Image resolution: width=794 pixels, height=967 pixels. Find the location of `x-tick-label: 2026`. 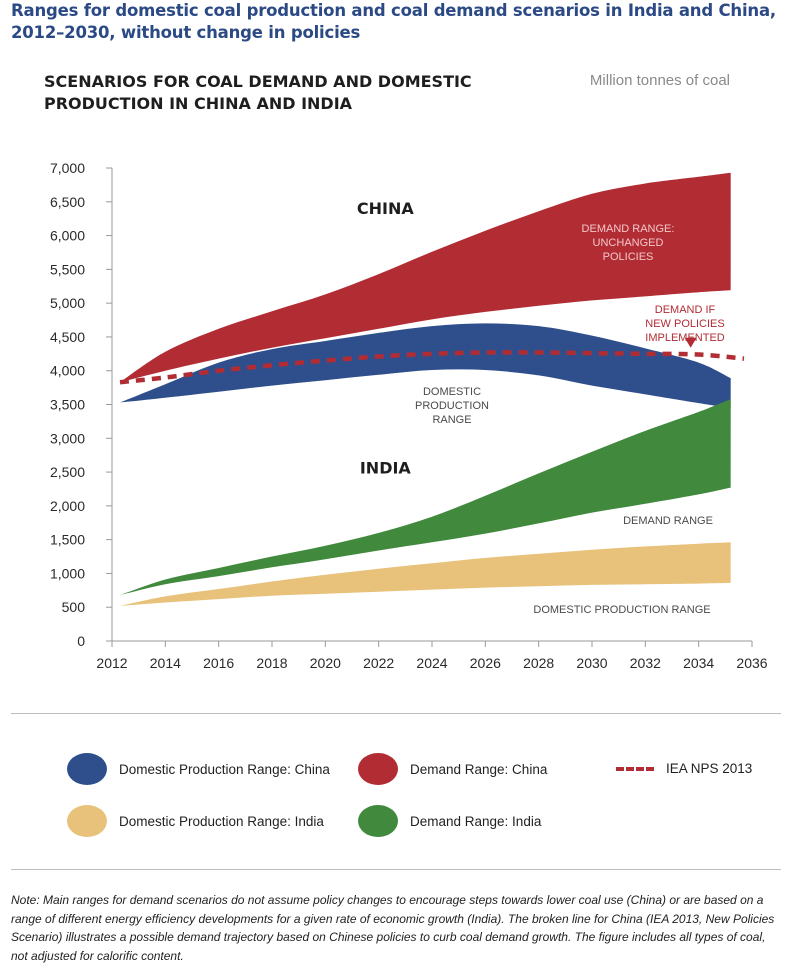

x-tick-label: 2026 is located at coordinates (485, 663).